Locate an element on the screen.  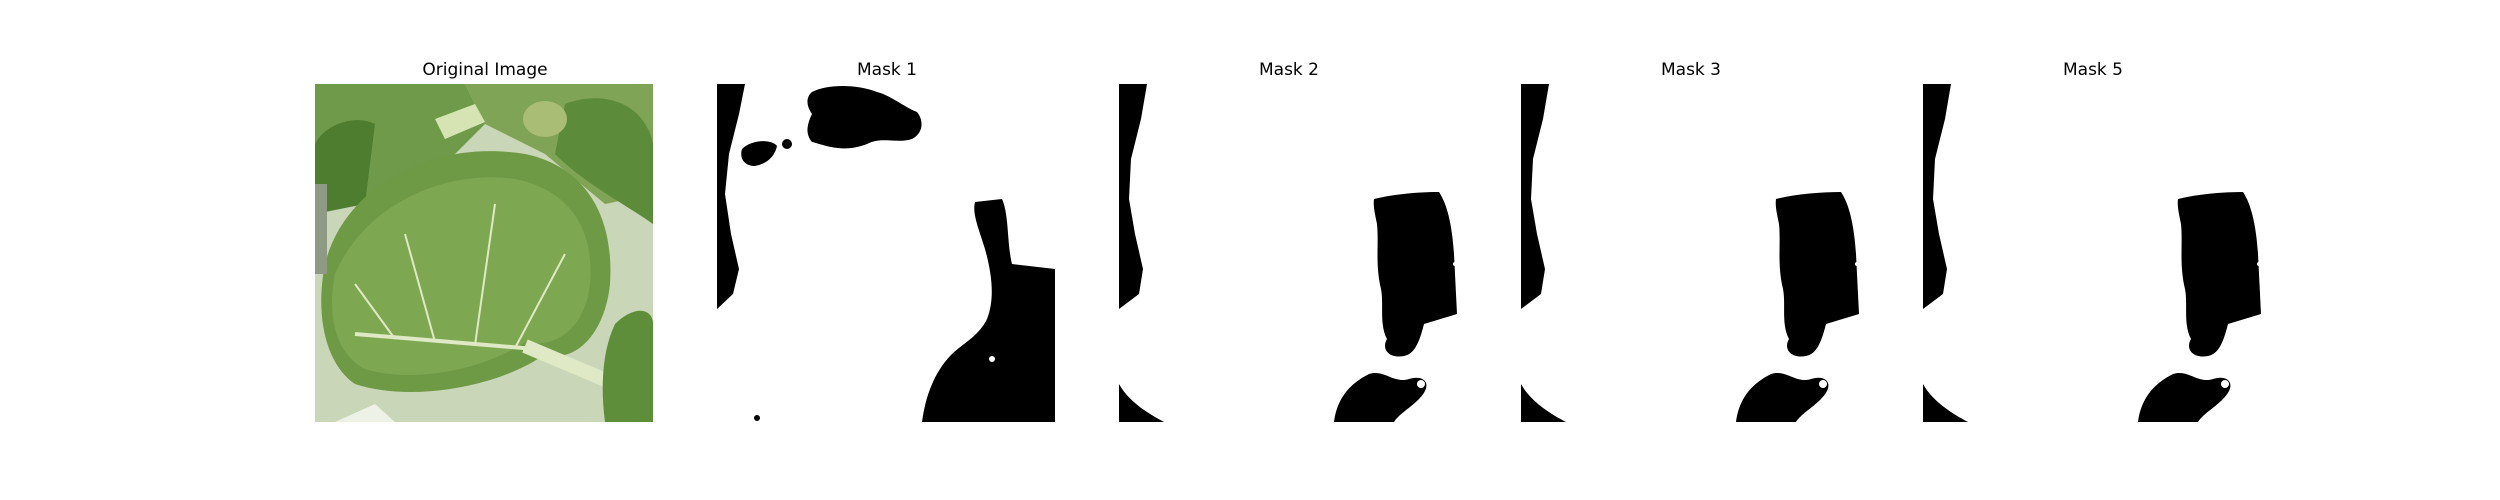
mask-1-image is located at coordinates (886, 253).